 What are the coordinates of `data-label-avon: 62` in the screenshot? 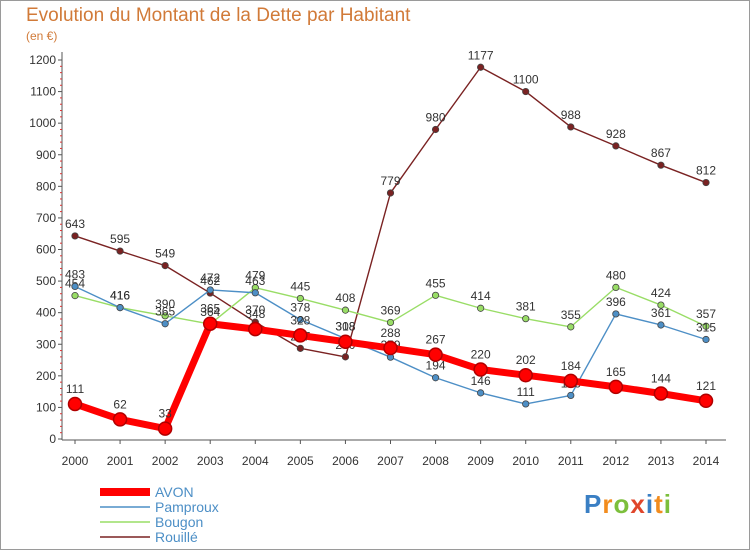 It's located at (120, 404).